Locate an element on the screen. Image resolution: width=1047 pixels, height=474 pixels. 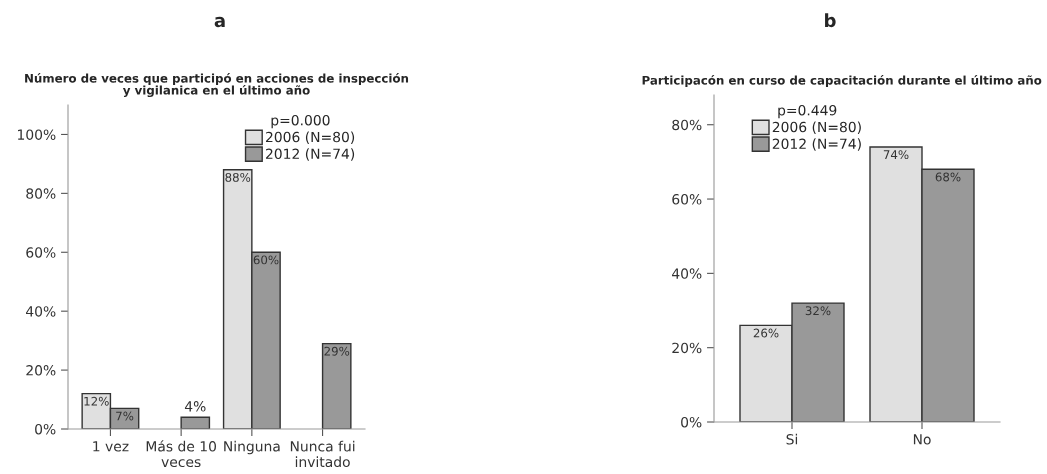
data-label: 12% is located at coordinates (96, 401).